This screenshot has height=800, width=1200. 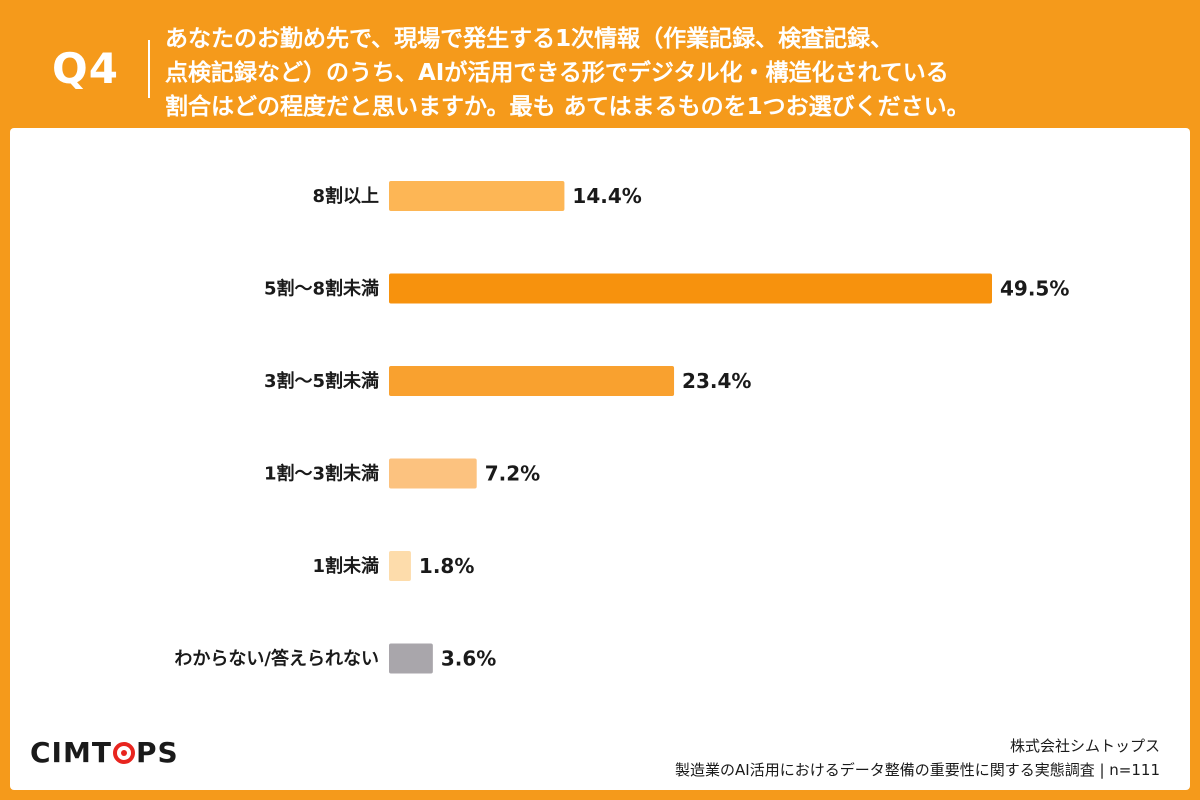 What do you see at coordinates (71, 752) in the screenshot?
I see `logo-text-a: CIMT` at bounding box center [71, 752].